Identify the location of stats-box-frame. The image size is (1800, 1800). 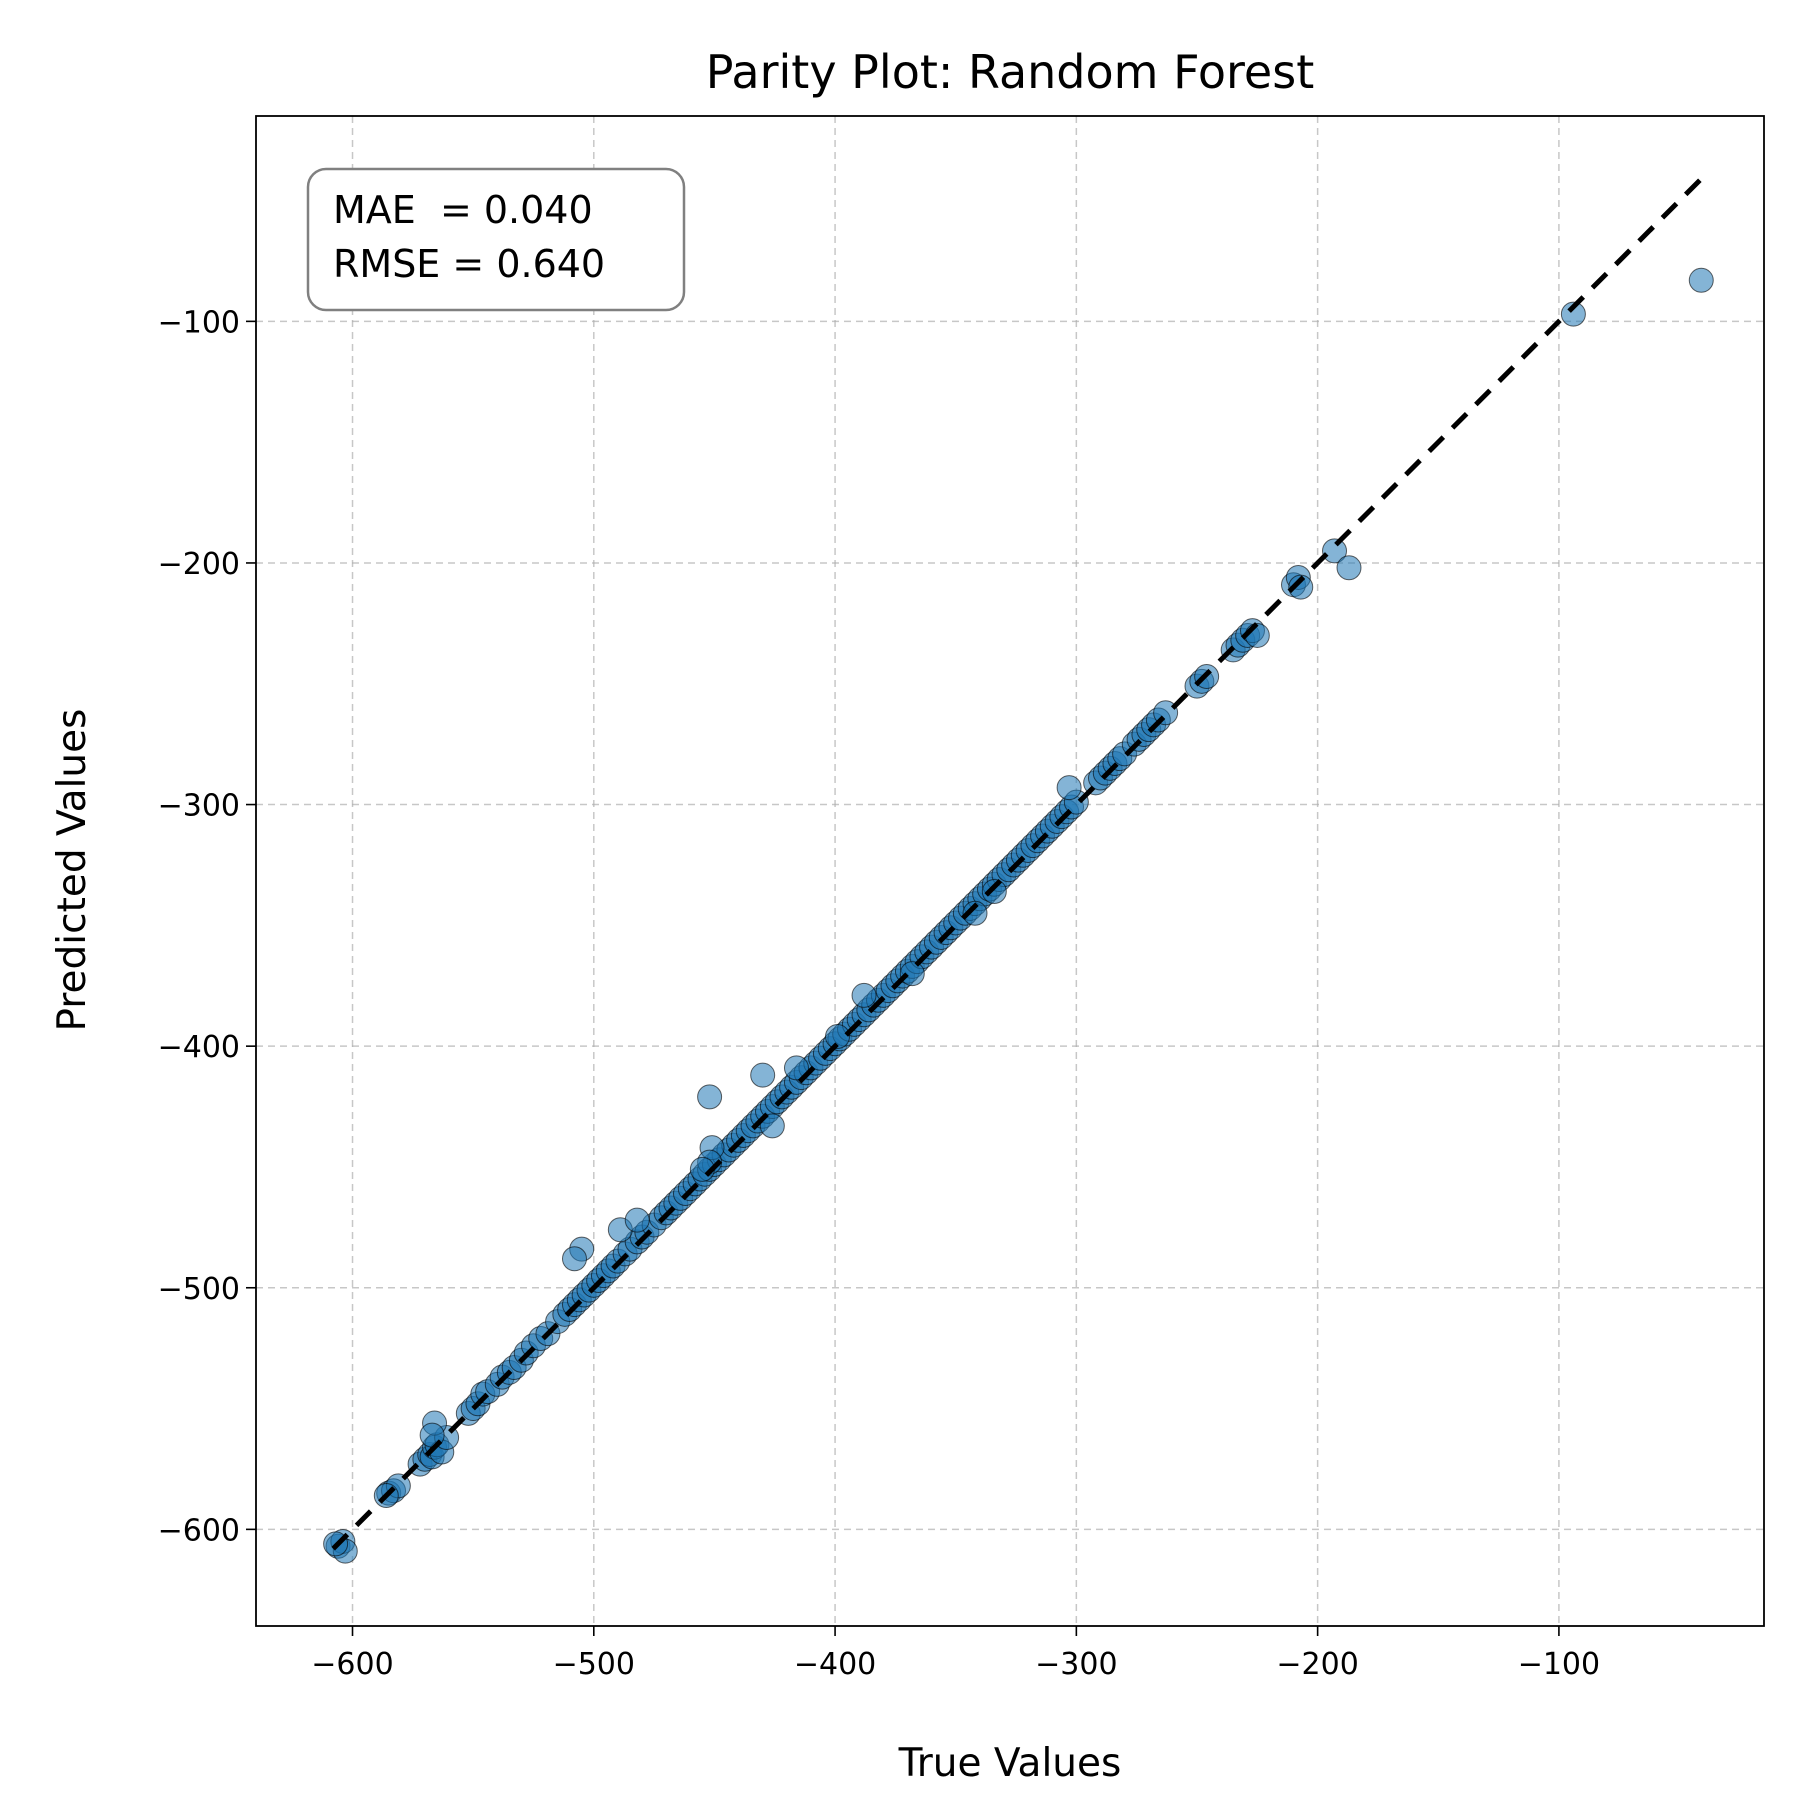
(496, 239).